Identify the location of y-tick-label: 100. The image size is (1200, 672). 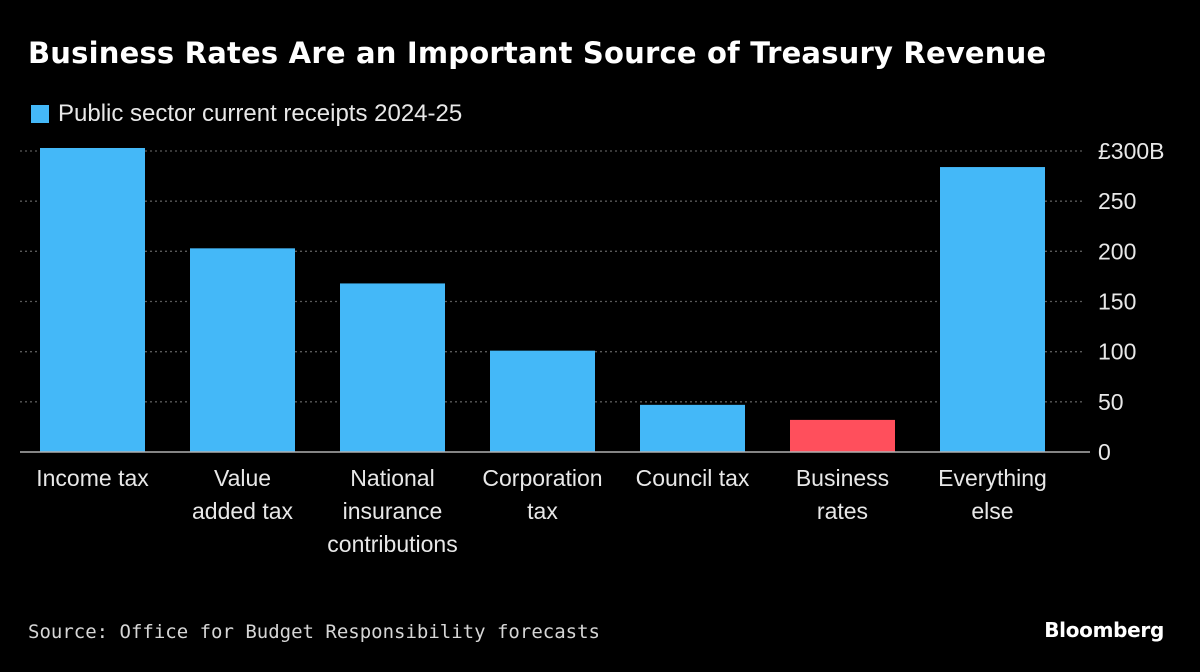
(1117, 352).